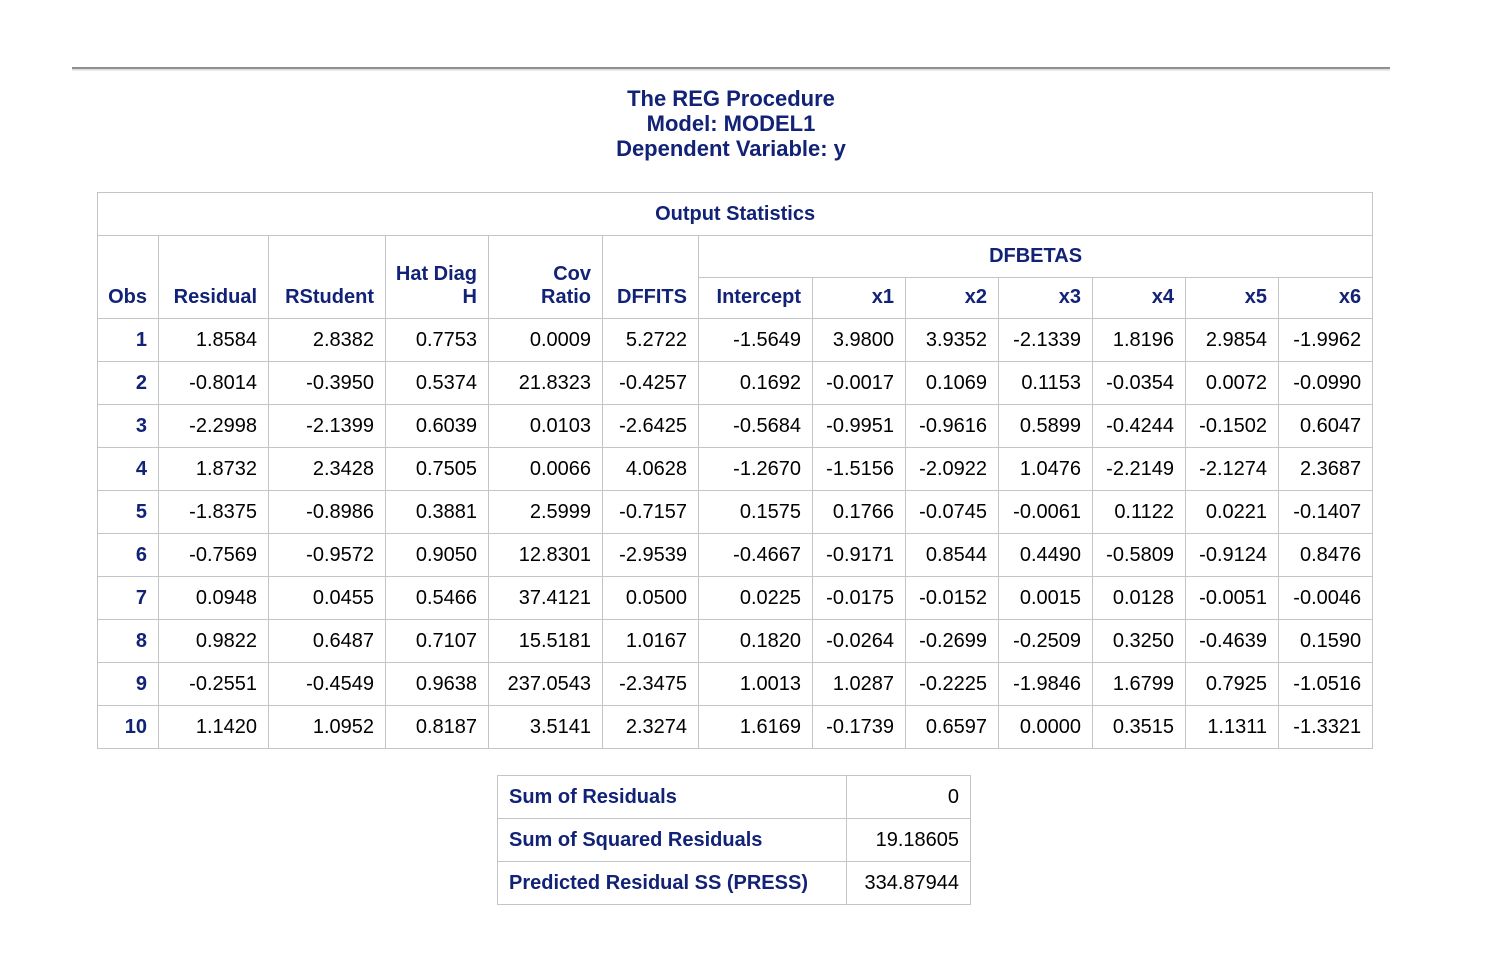 The width and height of the screenshot is (1490, 968). What do you see at coordinates (1139, 383) in the screenshot?
I see `value-cell: -0.0354` at bounding box center [1139, 383].